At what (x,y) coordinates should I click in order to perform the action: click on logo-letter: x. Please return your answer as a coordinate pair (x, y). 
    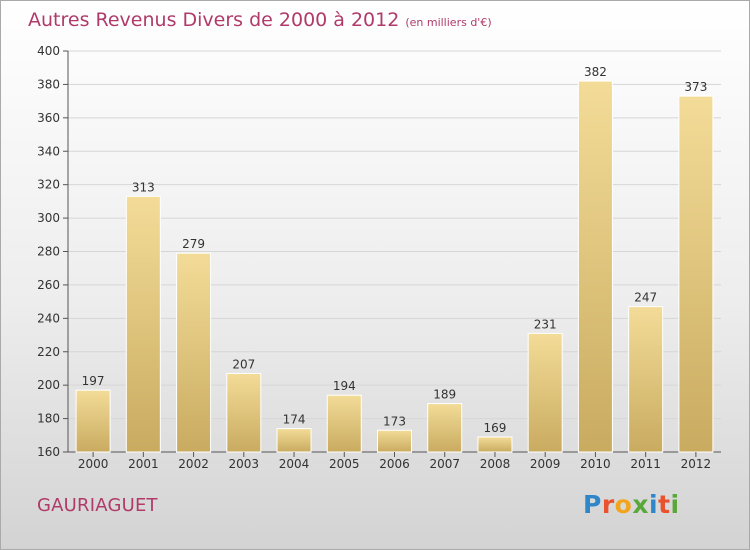
    Looking at the image, I should click on (640, 504).